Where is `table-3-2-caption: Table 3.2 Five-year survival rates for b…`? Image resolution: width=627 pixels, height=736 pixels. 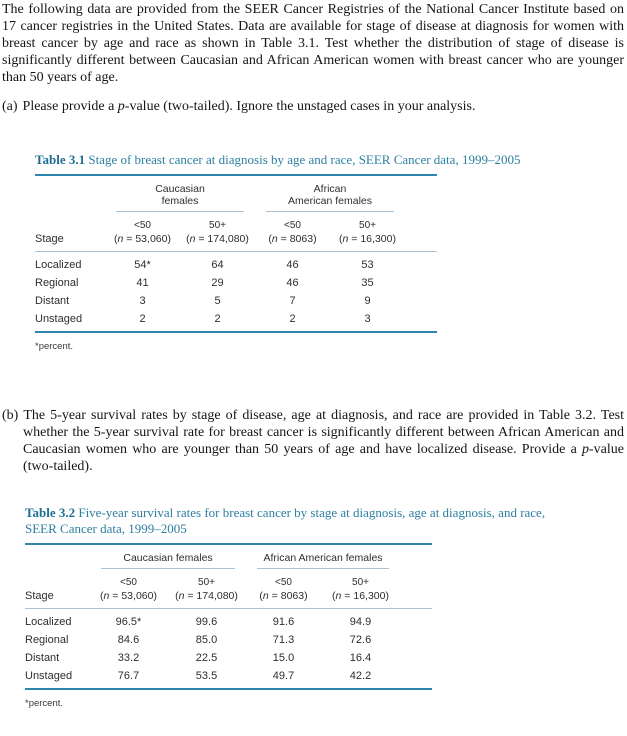
table-3-2-caption: Table 3.2 Five-year survival rates for b… is located at coordinates (324, 521).